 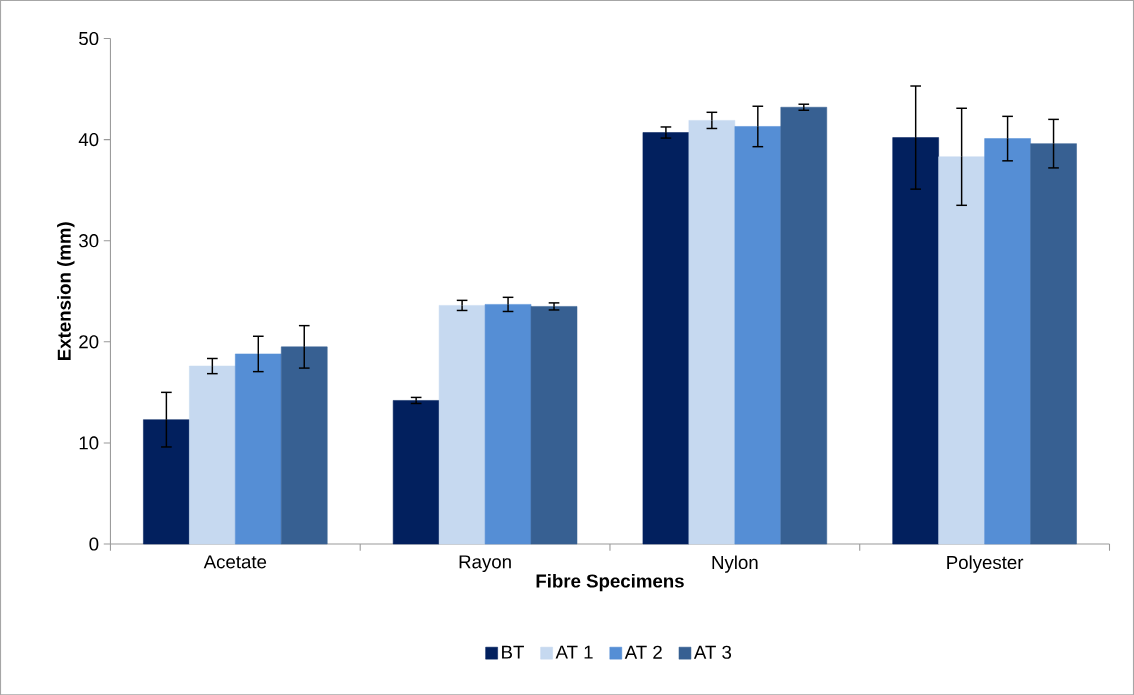 I want to click on legend-label: AT 3, so click(x=712, y=652).